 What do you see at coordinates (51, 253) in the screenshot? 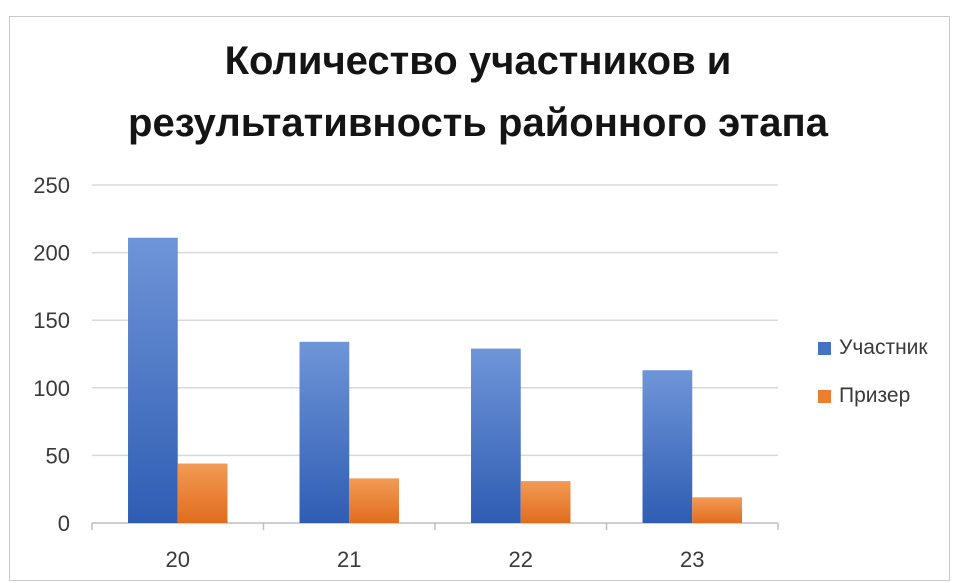
I see `y-tick-label-200: 200` at bounding box center [51, 253].